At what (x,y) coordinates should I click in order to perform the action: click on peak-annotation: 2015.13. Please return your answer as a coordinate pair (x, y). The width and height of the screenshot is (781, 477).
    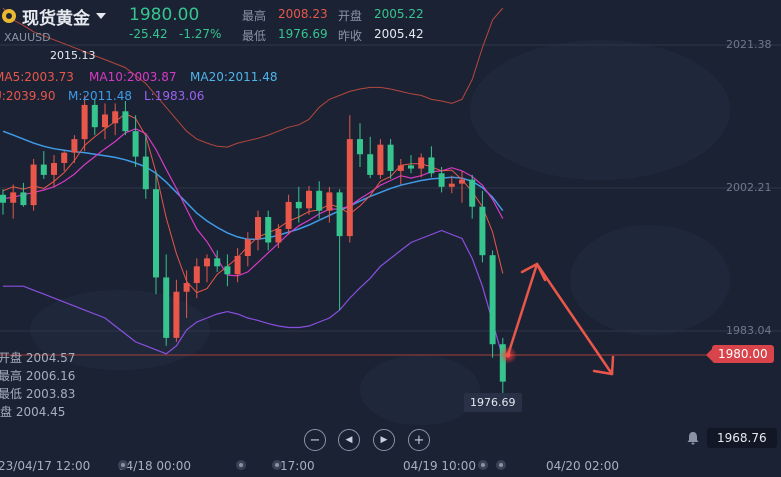
    Looking at the image, I should click on (73, 55).